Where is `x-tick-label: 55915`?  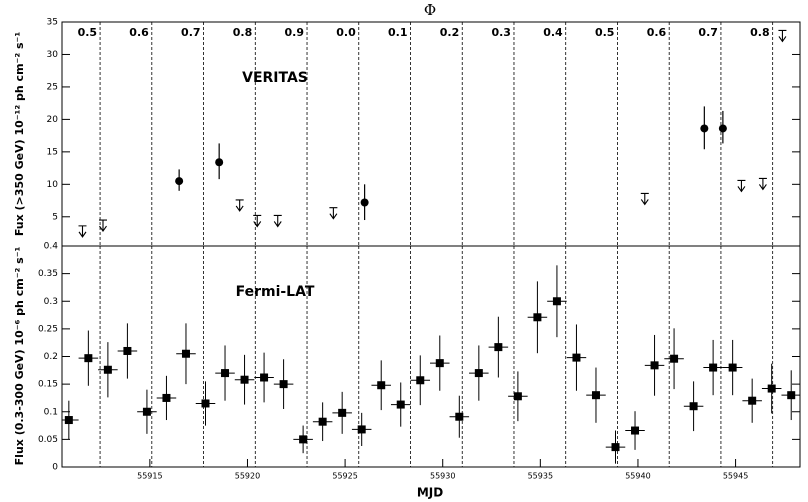 x-tick-label: 55915 is located at coordinates (149, 476).